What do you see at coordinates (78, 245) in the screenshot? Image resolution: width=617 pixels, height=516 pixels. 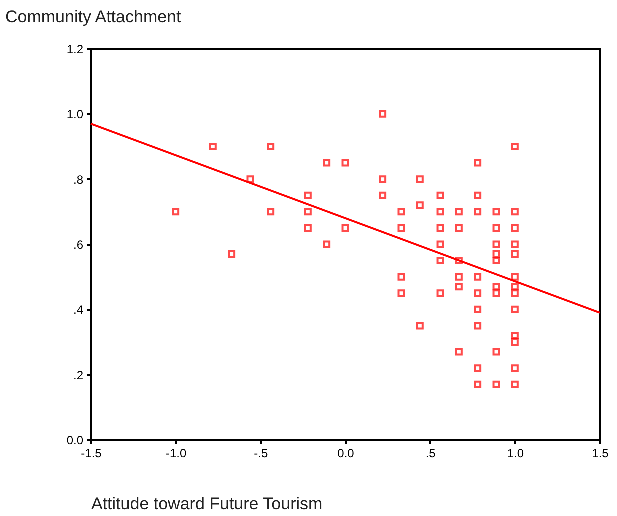 I see `y-tick-label: .6` at bounding box center [78, 245].